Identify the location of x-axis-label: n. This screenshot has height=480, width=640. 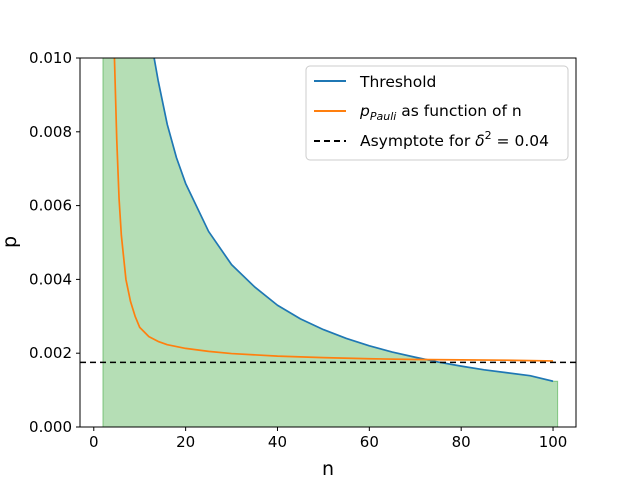
(328, 469).